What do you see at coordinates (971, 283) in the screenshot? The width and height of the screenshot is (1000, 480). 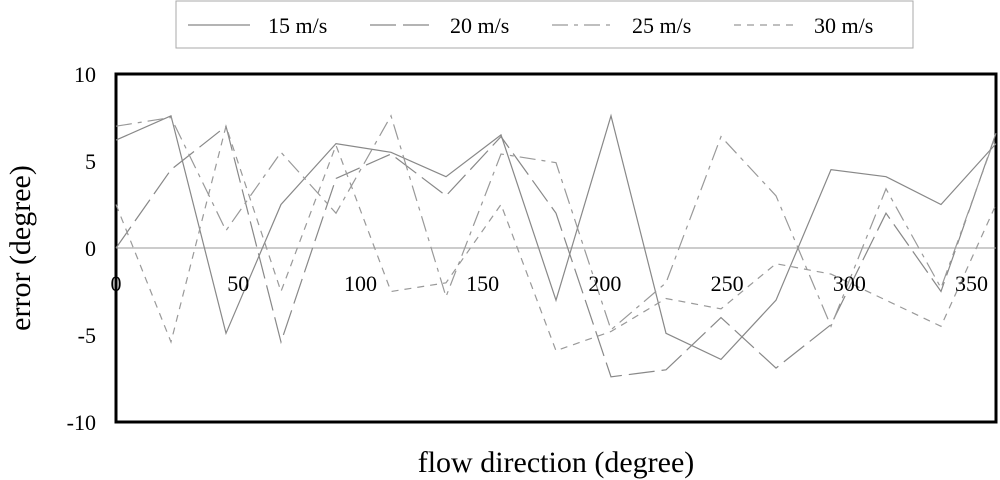 I see `x-tick-label: 350` at bounding box center [971, 283].